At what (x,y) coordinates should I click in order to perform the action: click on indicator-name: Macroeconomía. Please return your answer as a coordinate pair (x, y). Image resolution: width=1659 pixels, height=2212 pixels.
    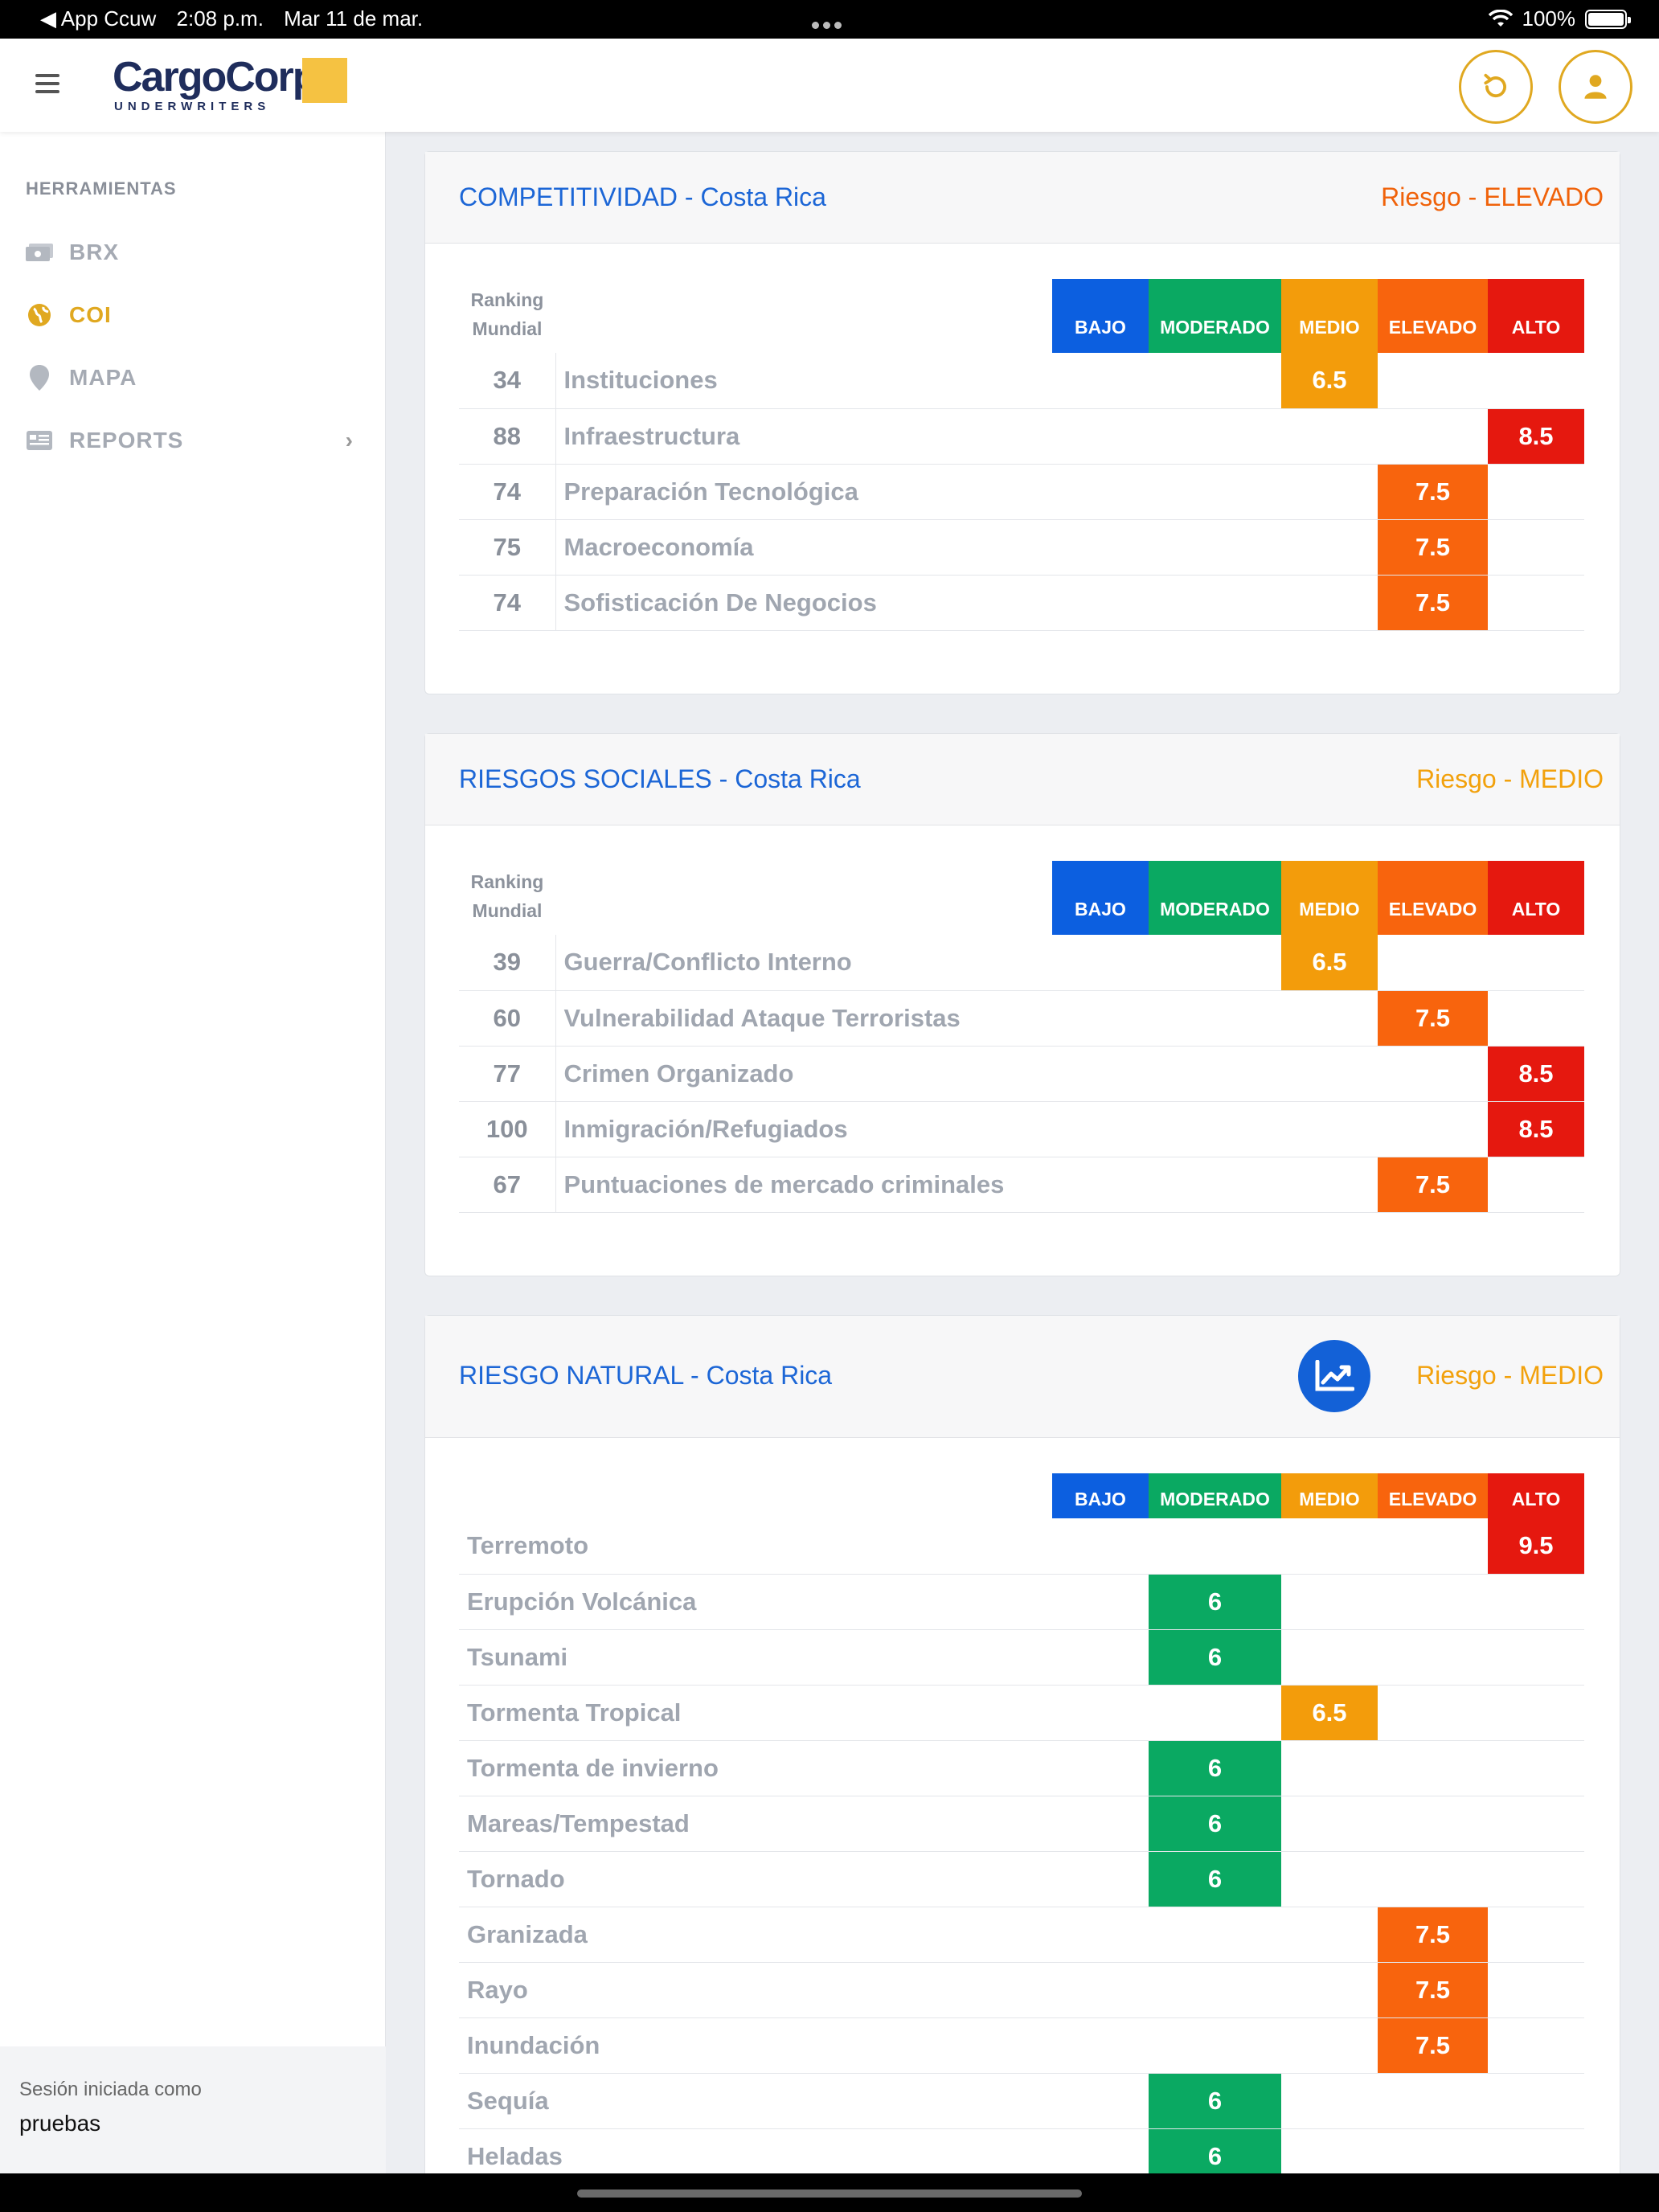
    Looking at the image, I should click on (803, 547).